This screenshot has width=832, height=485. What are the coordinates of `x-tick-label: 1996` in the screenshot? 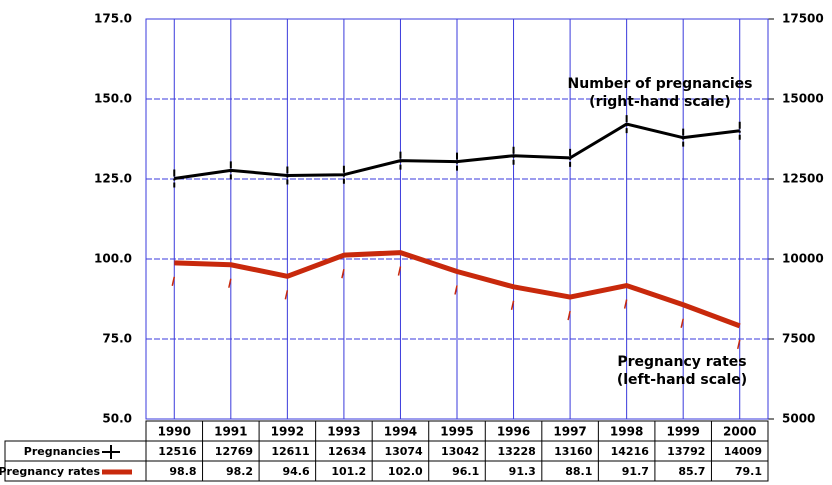 It's located at (513, 432).